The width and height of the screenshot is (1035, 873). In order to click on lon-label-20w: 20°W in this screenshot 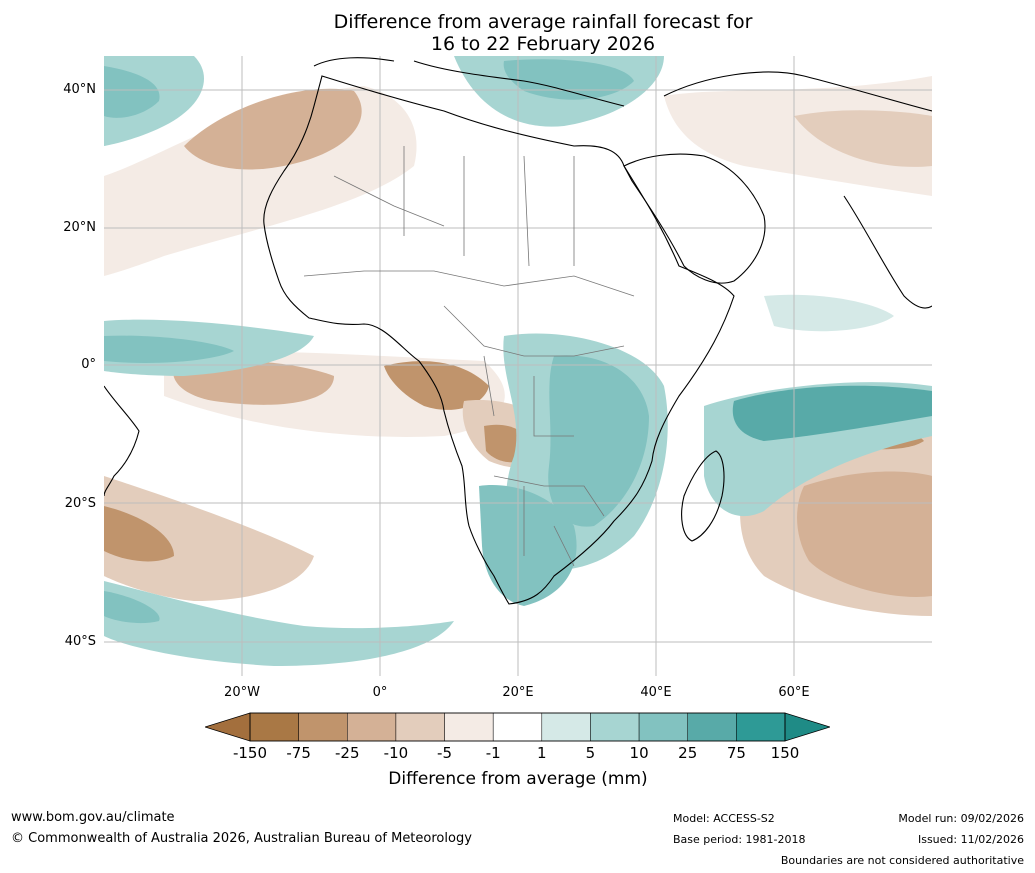, I will do `click(242, 692)`.